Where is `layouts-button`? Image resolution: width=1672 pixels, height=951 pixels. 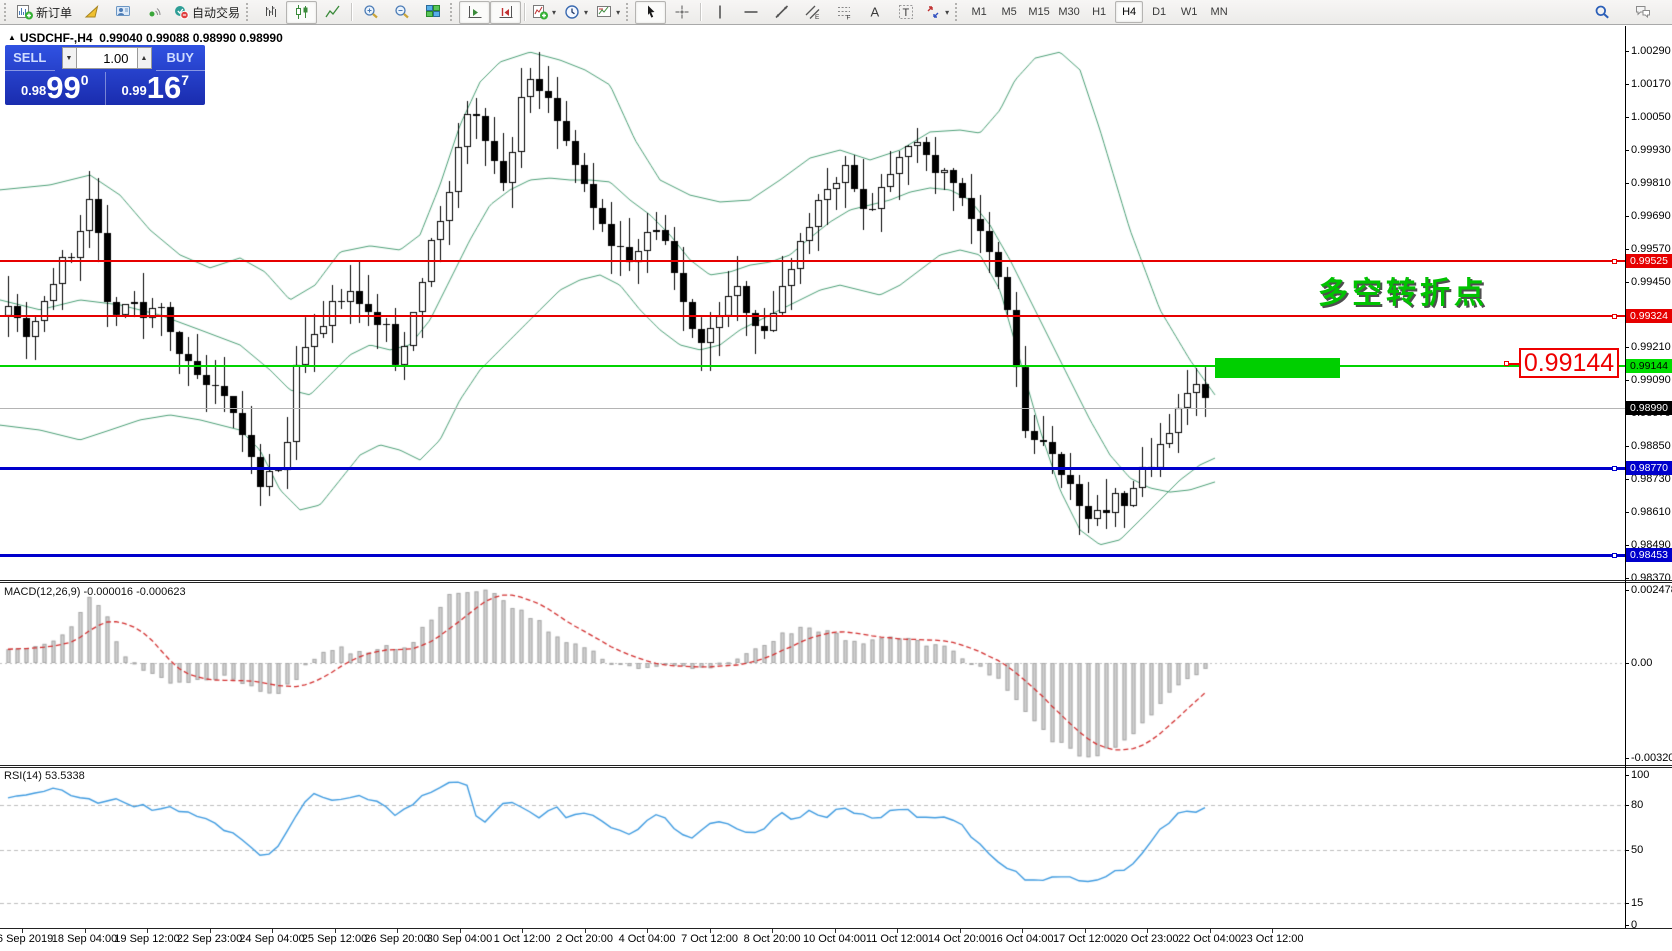
layouts-button is located at coordinates (91, 12).